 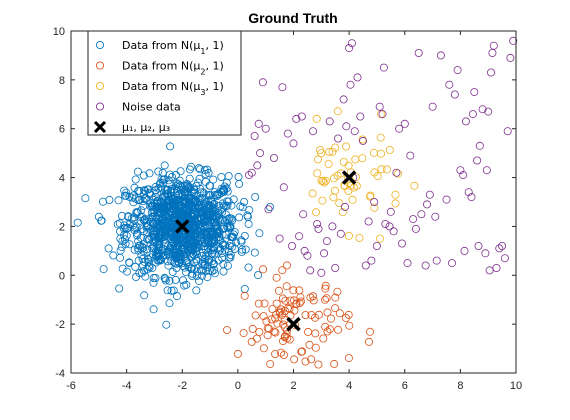 What do you see at coordinates (151, 107) in the screenshot?
I see `legend-label: Noise data` at bounding box center [151, 107].